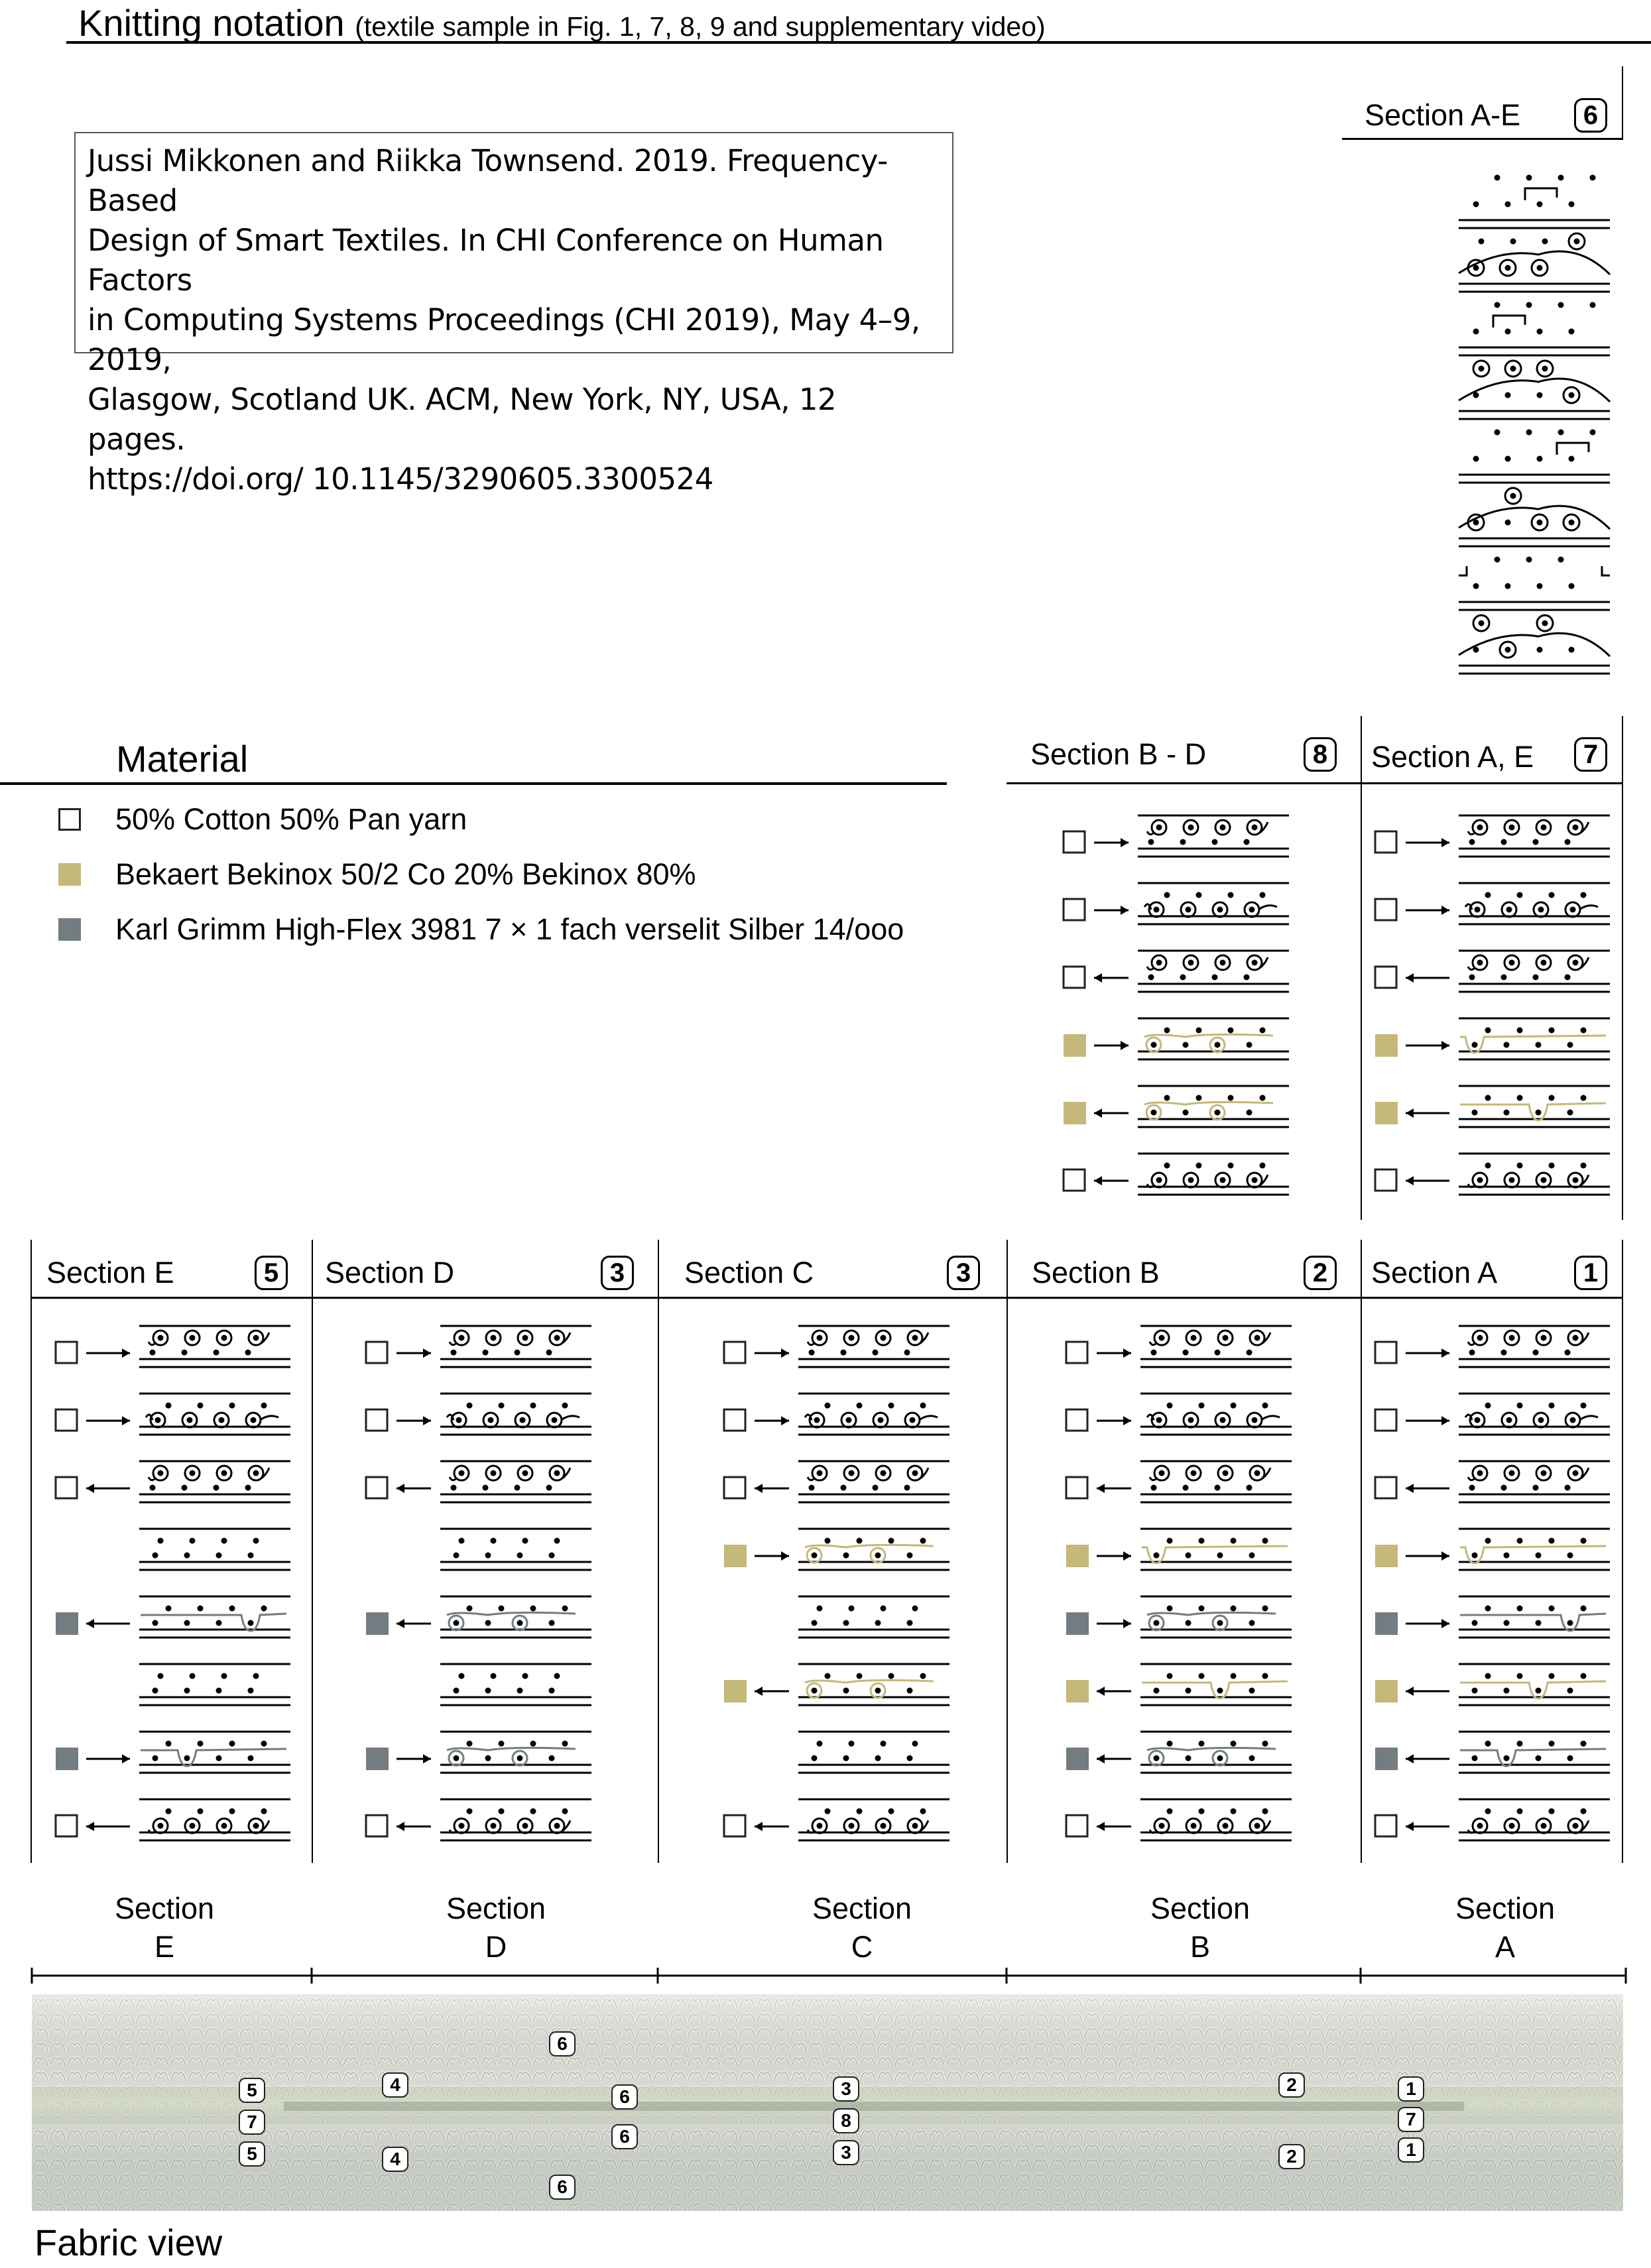  What do you see at coordinates (963, 1273) in the screenshot?
I see `section-badge: 3` at bounding box center [963, 1273].